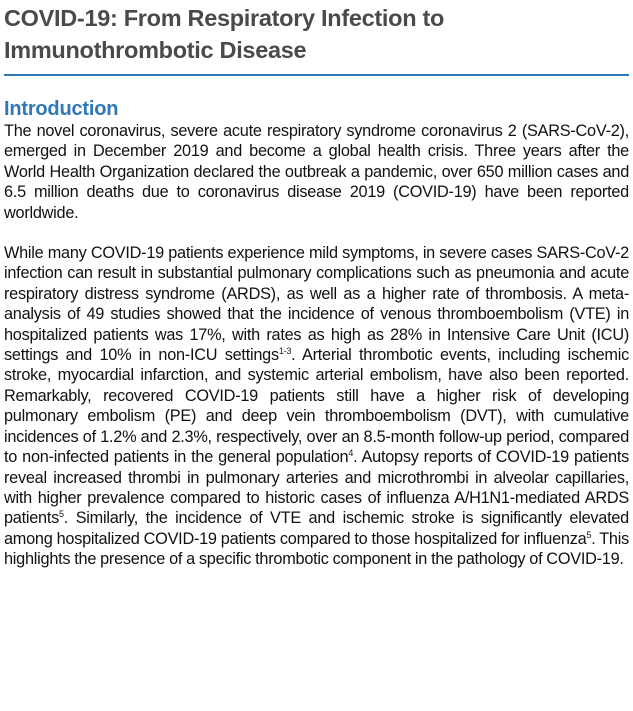 This screenshot has width=633, height=711. What do you see at coordinates (224, 18) in the screenshot?
I see `article-title-line-1: COVID-19: From Respiratory Infection to` at bounding box center [224, 18].